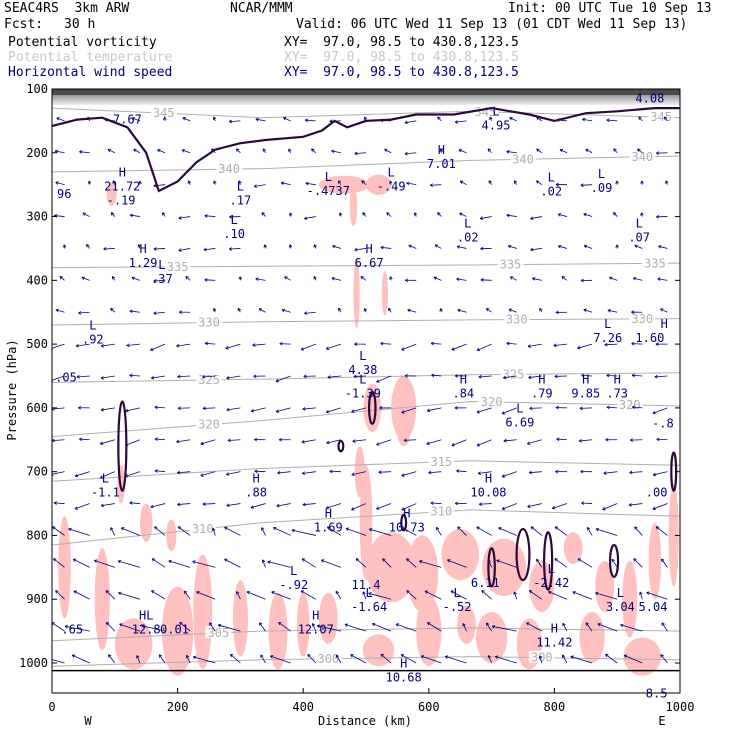  I want to click on field-xy-wind: XY= 97.0, 98.5 to 430.8,123.5, so click(401, 72).